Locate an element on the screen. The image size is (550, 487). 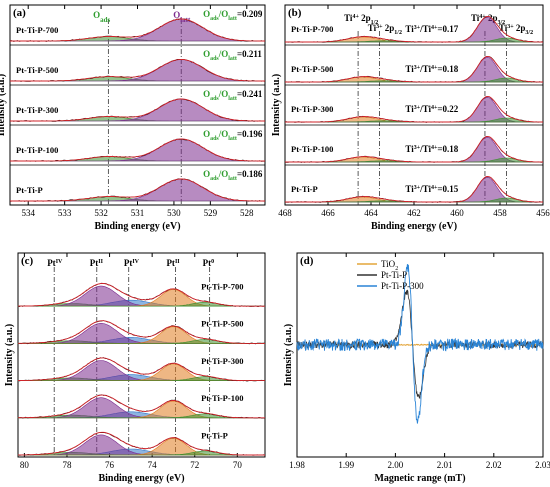
peak-label-c-3: PtII is located at coordinates (173, 263).